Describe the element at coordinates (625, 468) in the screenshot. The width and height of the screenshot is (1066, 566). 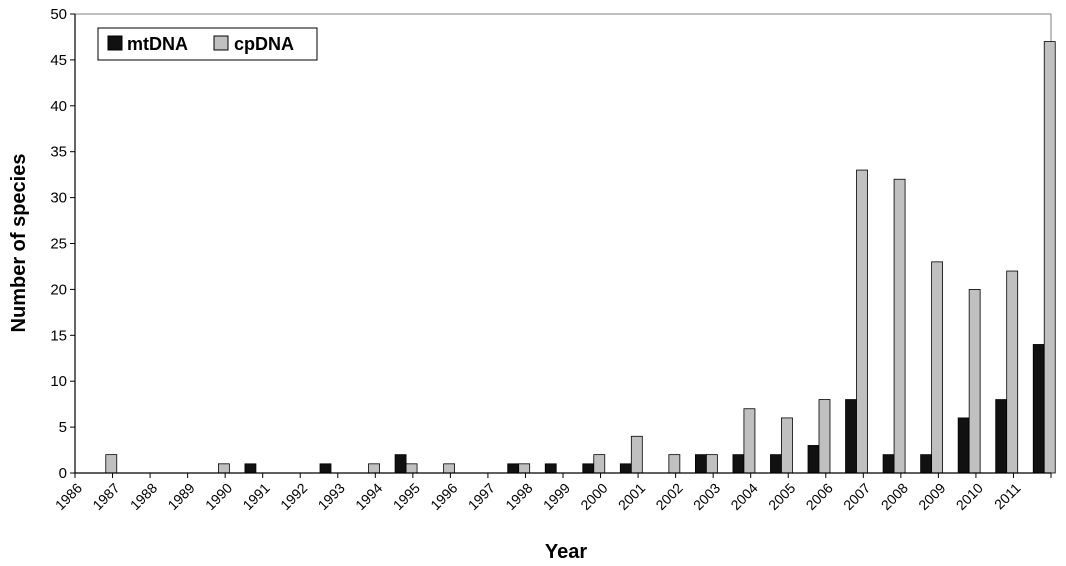
I see `bar-mtdna-2000` at that location.